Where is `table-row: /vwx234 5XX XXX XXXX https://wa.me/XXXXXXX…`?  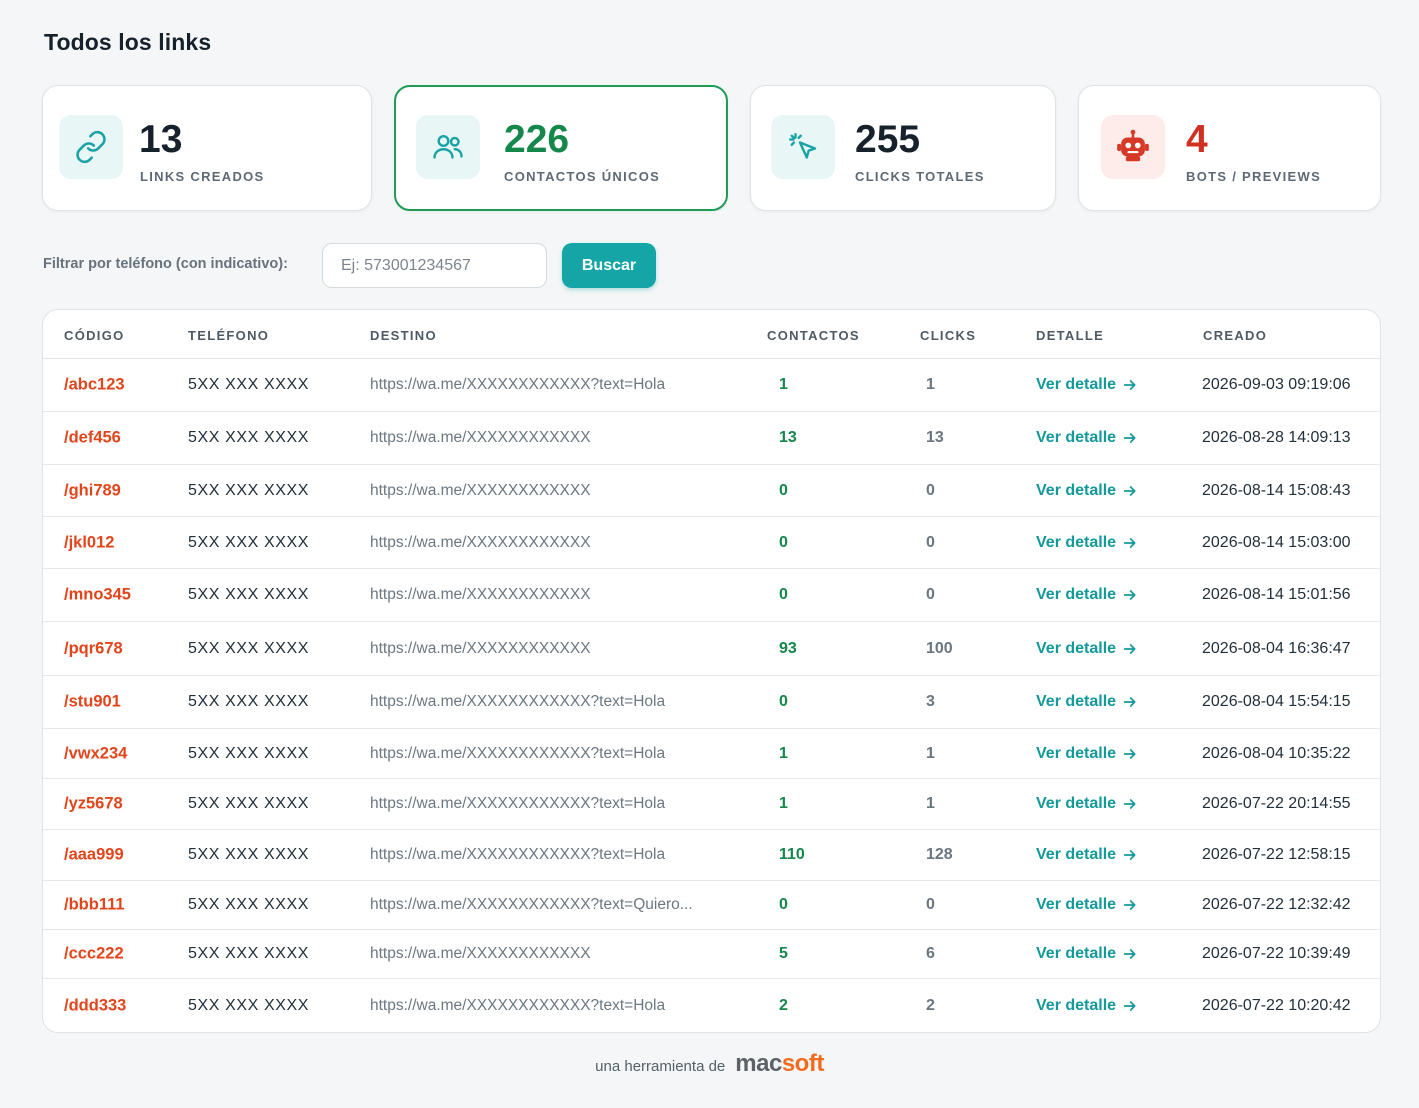
table-row: /vwx234 5XX XXX XXXX https://wa.me/XXXXXXX… is located at coordinates (711, 754).